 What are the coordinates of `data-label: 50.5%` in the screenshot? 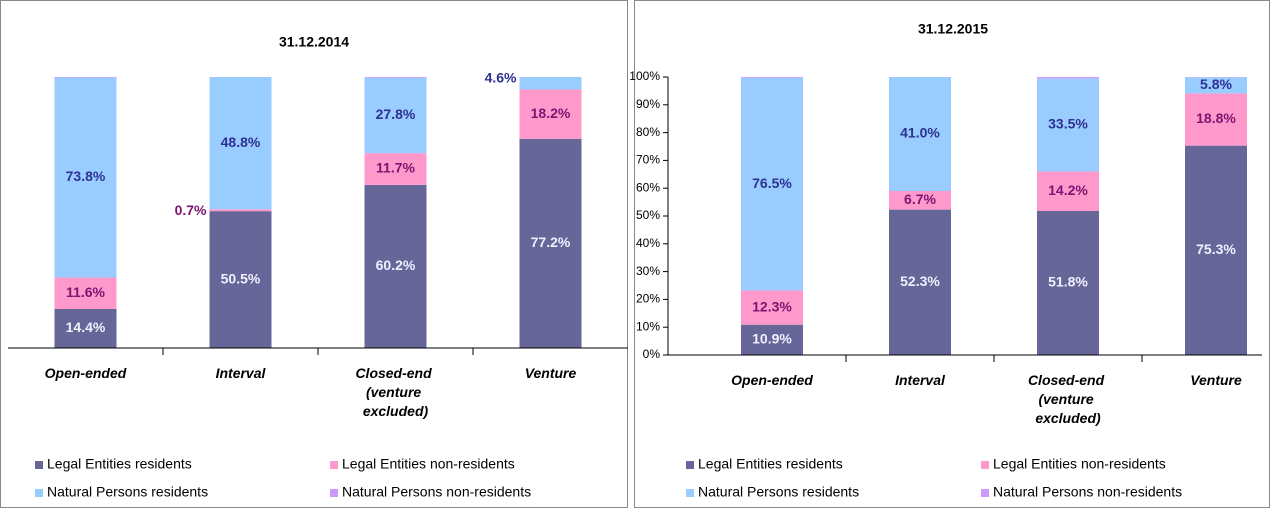 It's located at (241, 278).